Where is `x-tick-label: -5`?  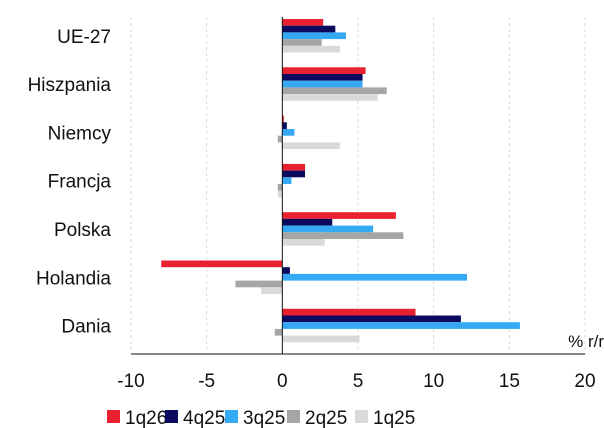 x-tick-label: -5 is located at coordinates (206, 381).